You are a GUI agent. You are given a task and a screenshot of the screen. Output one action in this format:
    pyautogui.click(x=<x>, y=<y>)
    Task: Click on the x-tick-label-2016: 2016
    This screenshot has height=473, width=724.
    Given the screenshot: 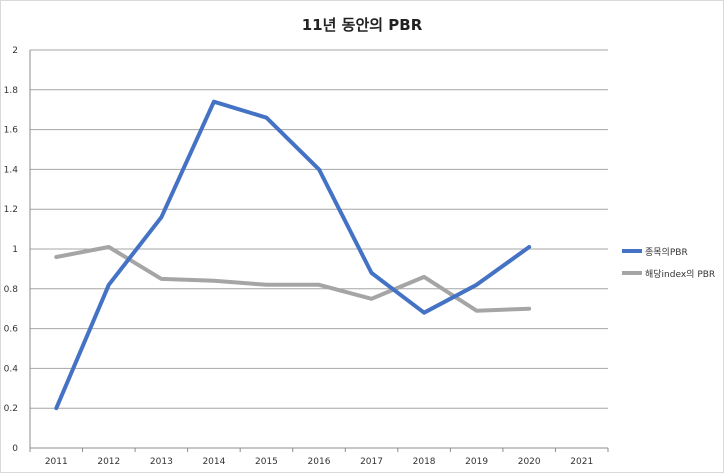 What is the action you would take?
    pyautogui.click(x=319, y=462)
    